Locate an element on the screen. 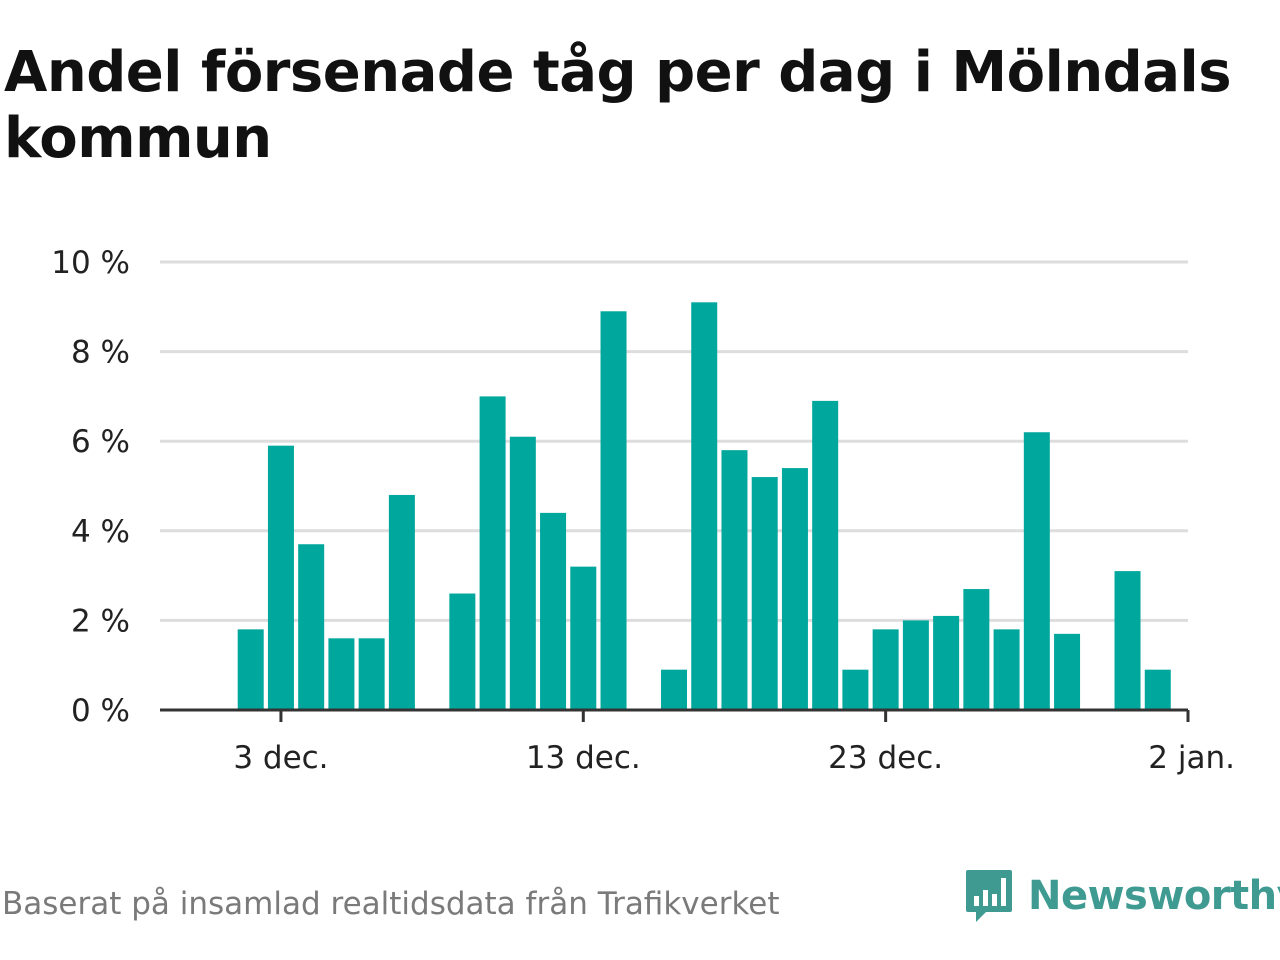 Image resolution: width=1280 pixels, height=960 pixels. x-tick-label: 3 dec. is located at coordinates (280, 758).